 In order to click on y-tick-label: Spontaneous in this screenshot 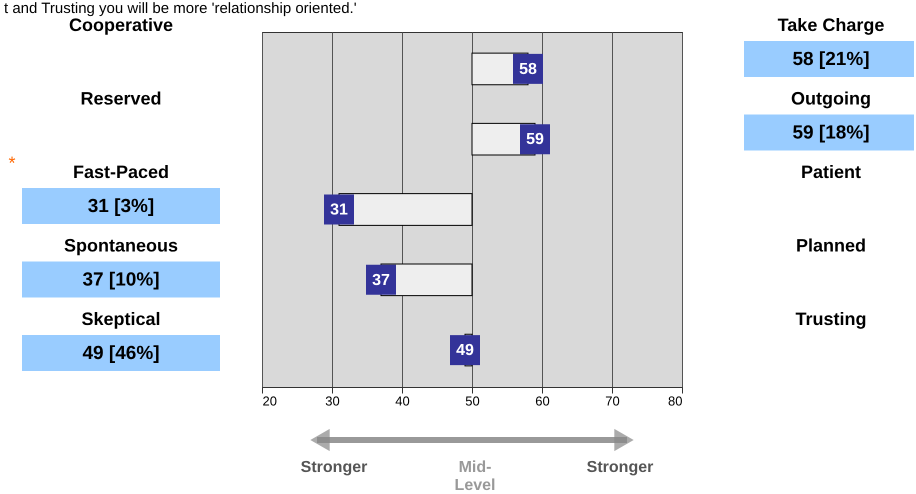, I will do `click(121, 246)`.